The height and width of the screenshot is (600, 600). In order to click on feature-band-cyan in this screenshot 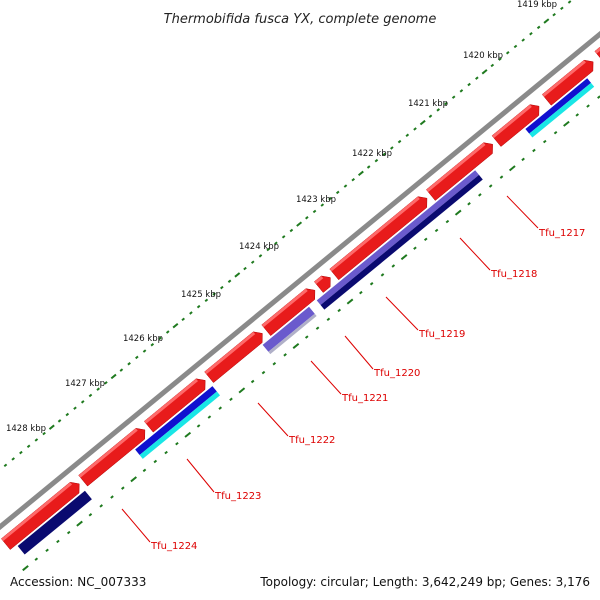, I will do `click(562, 110)`.